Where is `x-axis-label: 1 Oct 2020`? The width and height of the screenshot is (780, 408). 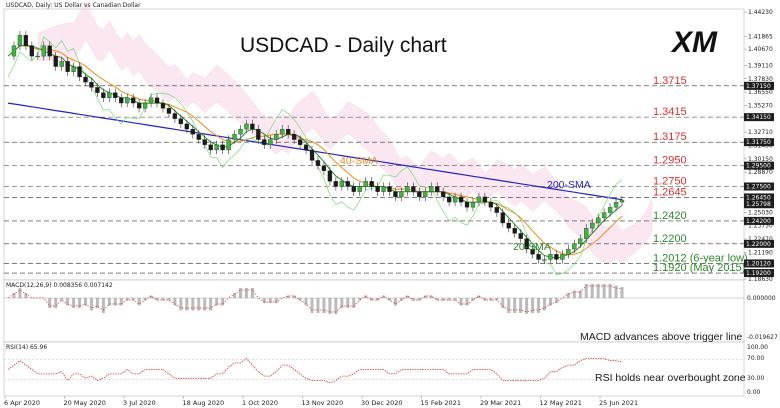 x-axis-label: 1 Oct 2020 is located at coordinates (260, 403).